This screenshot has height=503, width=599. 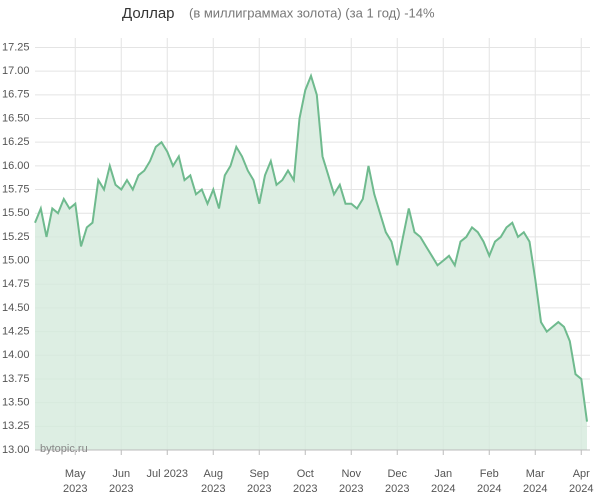 What do you see at coordinates (16, 260) in the screenshot?
I see `y-tick-label: 15.00` at bounding box center [16, 260].